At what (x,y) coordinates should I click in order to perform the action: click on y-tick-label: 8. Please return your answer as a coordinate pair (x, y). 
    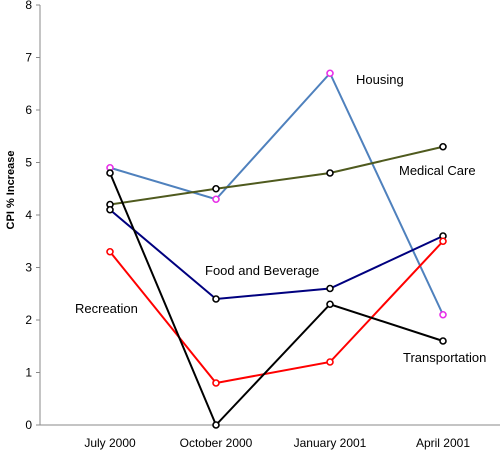
    Looking at the image, I should click on (28, 6).